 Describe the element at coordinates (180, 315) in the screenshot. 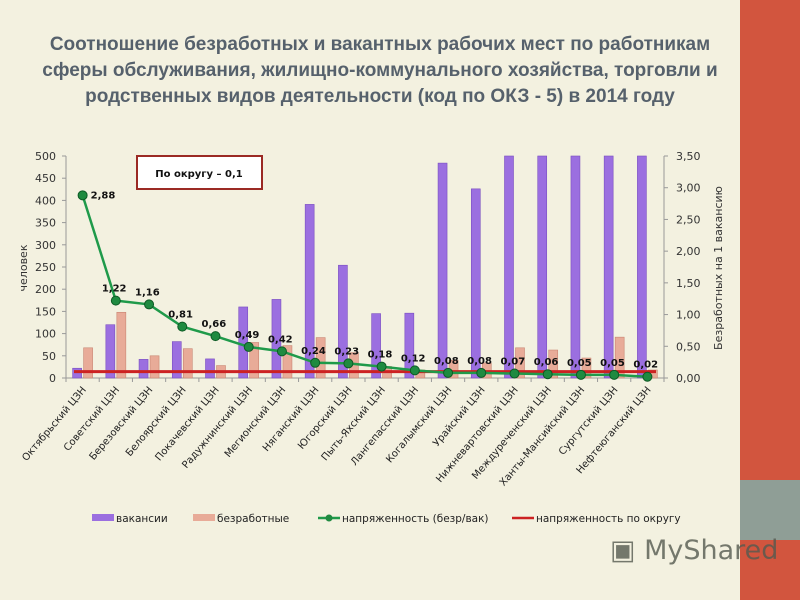

I see `tension-data-label: 0,81` at that location.